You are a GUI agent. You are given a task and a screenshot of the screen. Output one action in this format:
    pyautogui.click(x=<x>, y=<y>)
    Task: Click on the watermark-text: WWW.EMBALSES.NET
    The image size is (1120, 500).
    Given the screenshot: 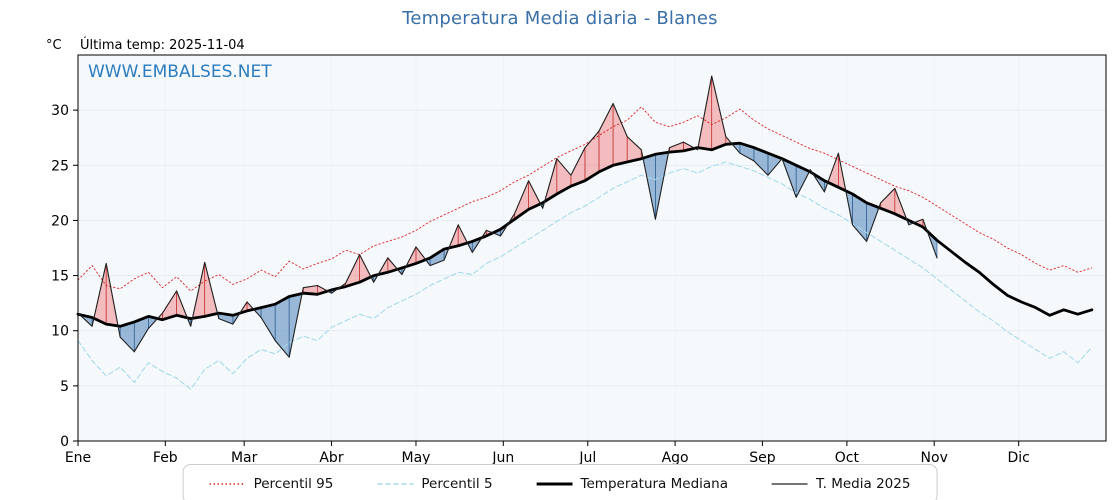 What is the action you would take?
    pyautogui.click(x=180, y=72)
    